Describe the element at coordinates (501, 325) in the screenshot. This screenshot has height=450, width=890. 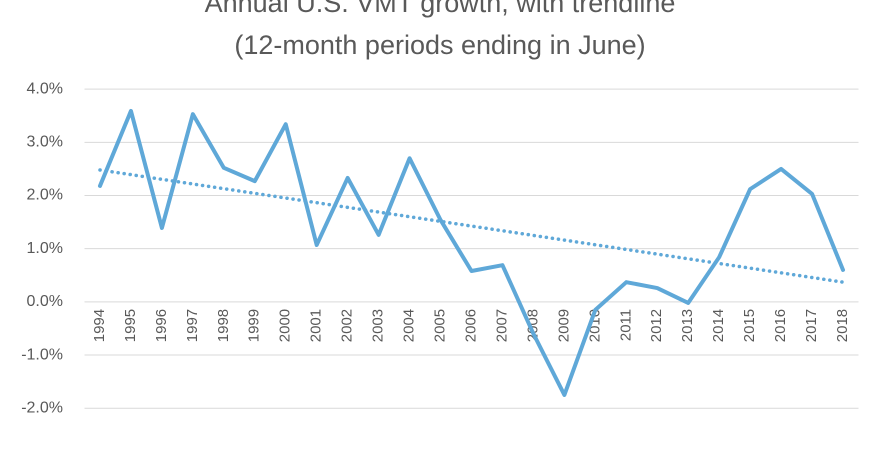
I see `x-tick-label: 2007` at that location.